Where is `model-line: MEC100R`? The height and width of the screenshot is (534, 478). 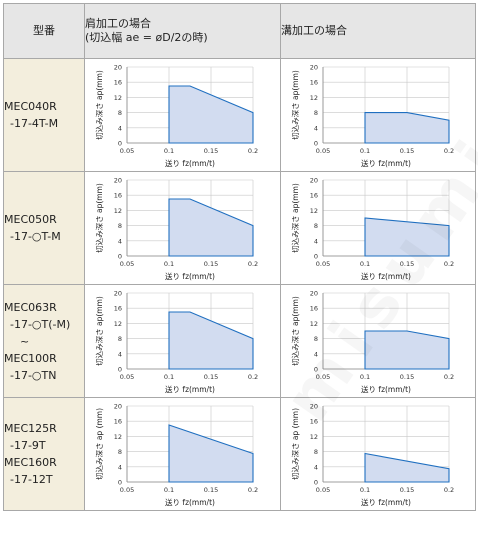
model-line: MEC100R is located at coordinates (30, 358).